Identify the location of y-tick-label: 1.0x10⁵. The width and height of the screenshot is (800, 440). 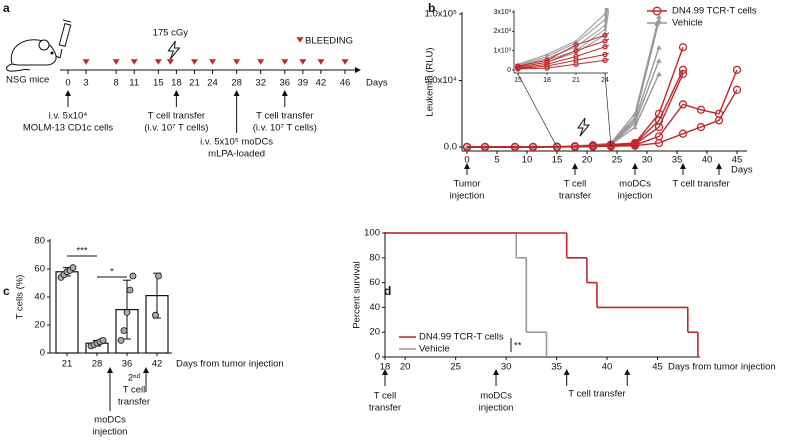
(441, 14).